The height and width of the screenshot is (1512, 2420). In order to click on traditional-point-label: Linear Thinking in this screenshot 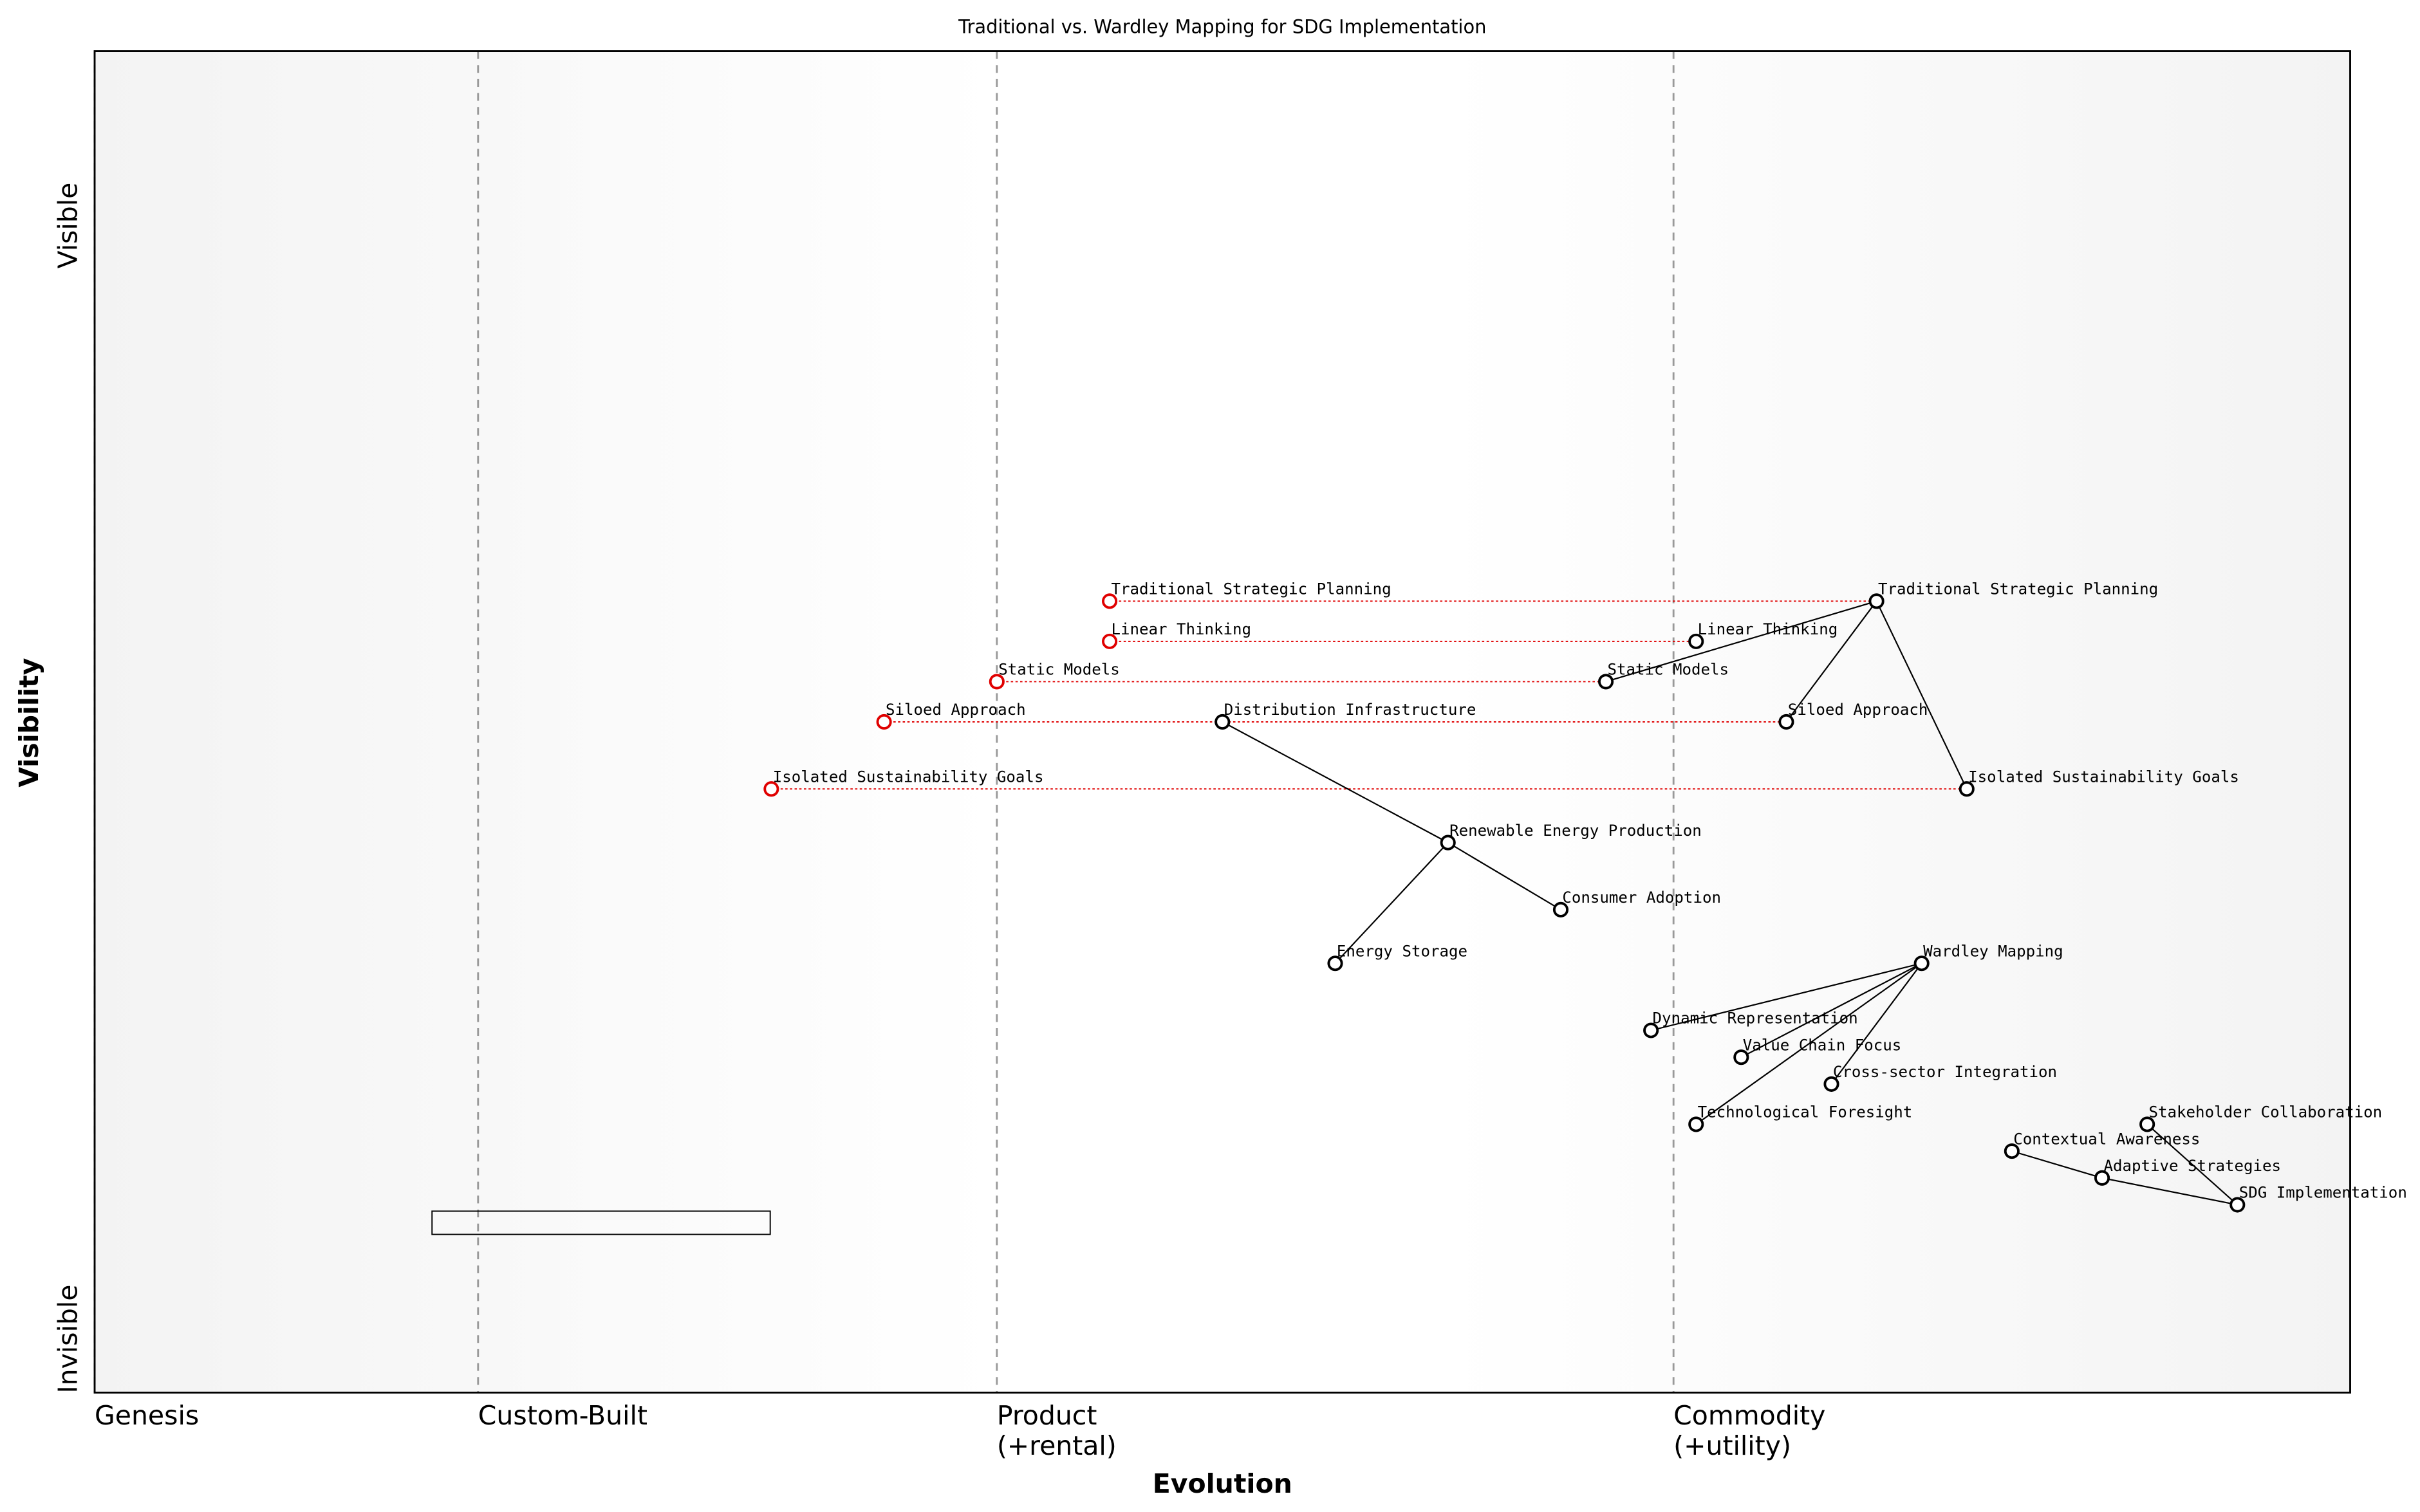, I will do `click(1181, 629)`.